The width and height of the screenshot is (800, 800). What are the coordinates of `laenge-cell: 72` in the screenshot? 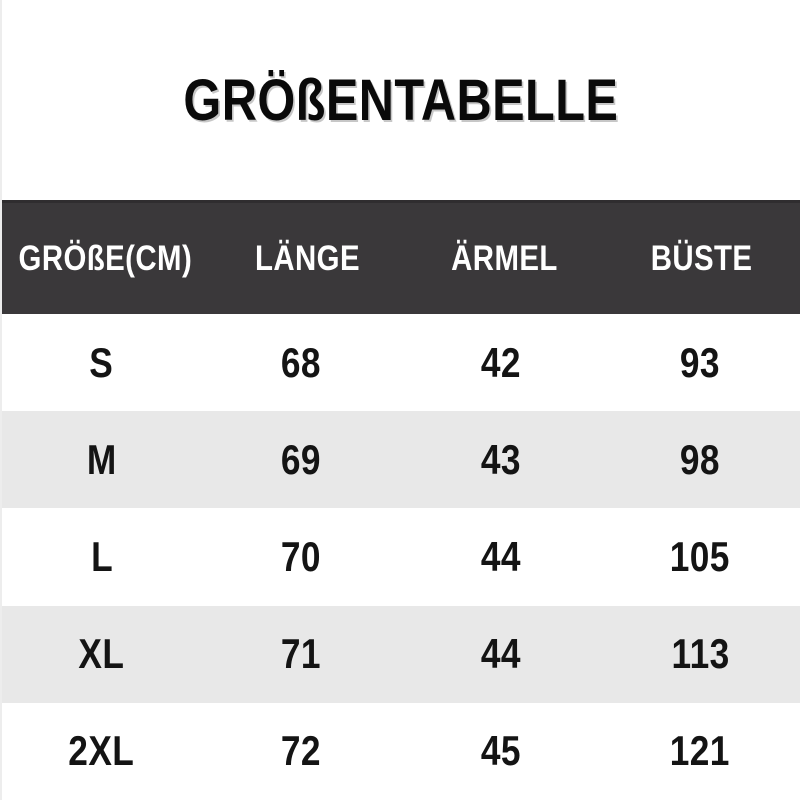 It's located at (301, 751).